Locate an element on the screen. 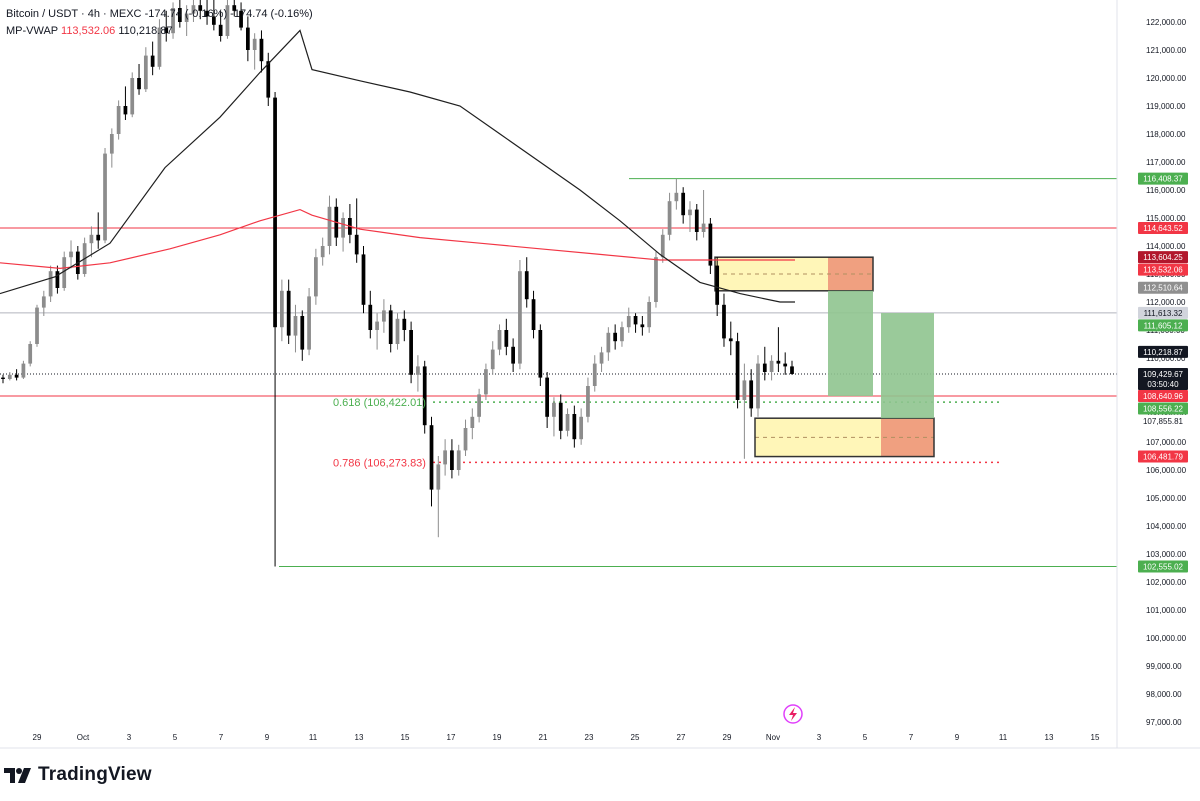 The height and width of the screenshot is (801, 1200). y-tick-label: 103,000.00 is located at coordinates (1166, 554).